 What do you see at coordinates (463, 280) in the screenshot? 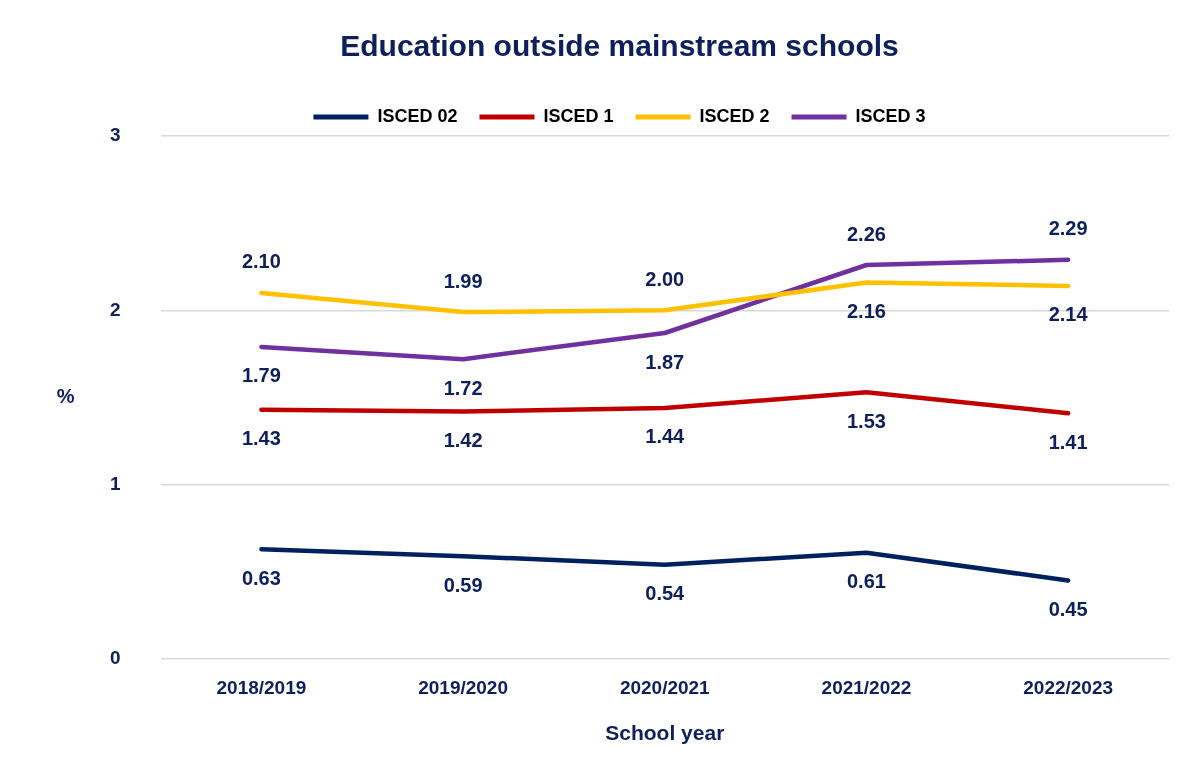
I see `data-label: 1.99` at bounding box center [463, 280].